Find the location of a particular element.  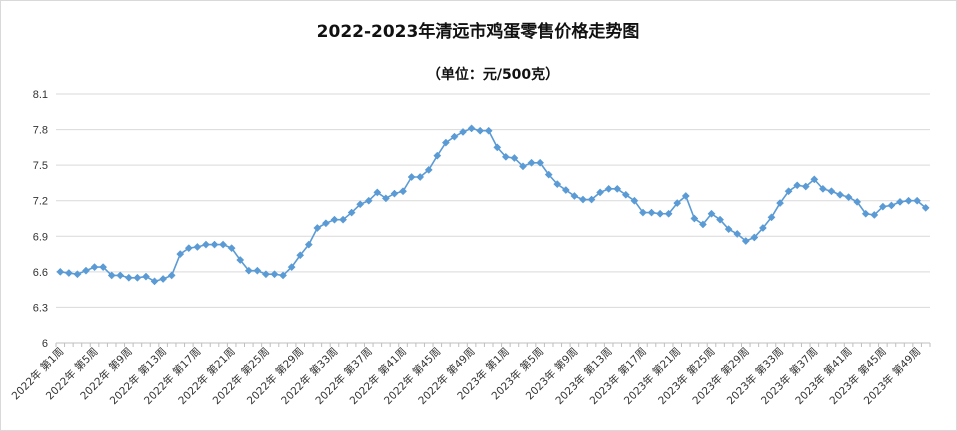

chart-subtitle: （单位：元/500克） is located at coordinates (493, 74).